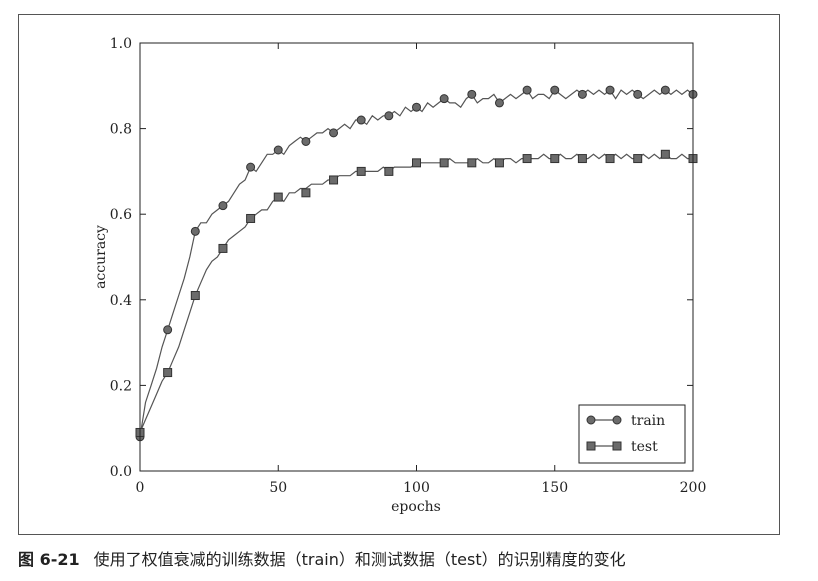 Image resolution: width=818 pixels, height=581 pixels. Describe the element at coordinates (416, 488) in the screenshot. I see `x-tick-label: 100` at that location.